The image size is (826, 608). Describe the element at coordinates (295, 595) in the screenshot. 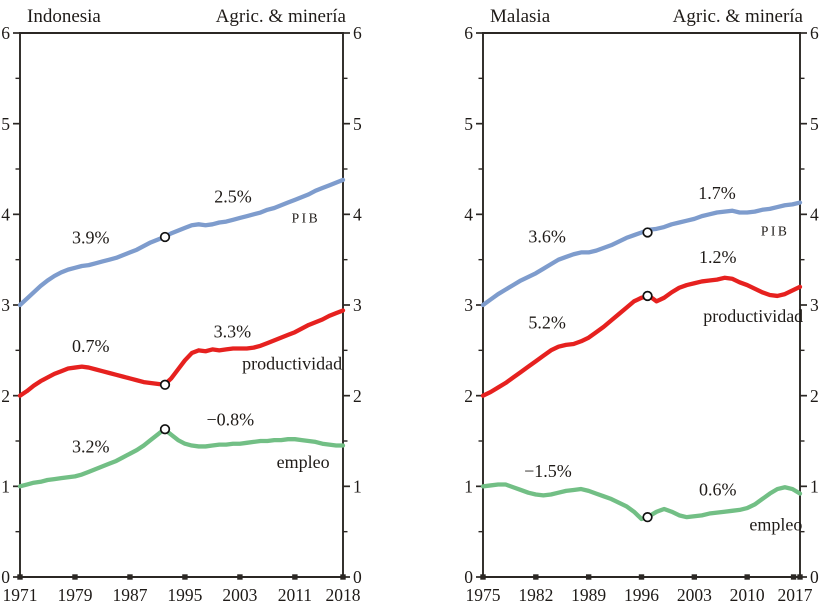

I see `x-axis-label: 2011` at that location.